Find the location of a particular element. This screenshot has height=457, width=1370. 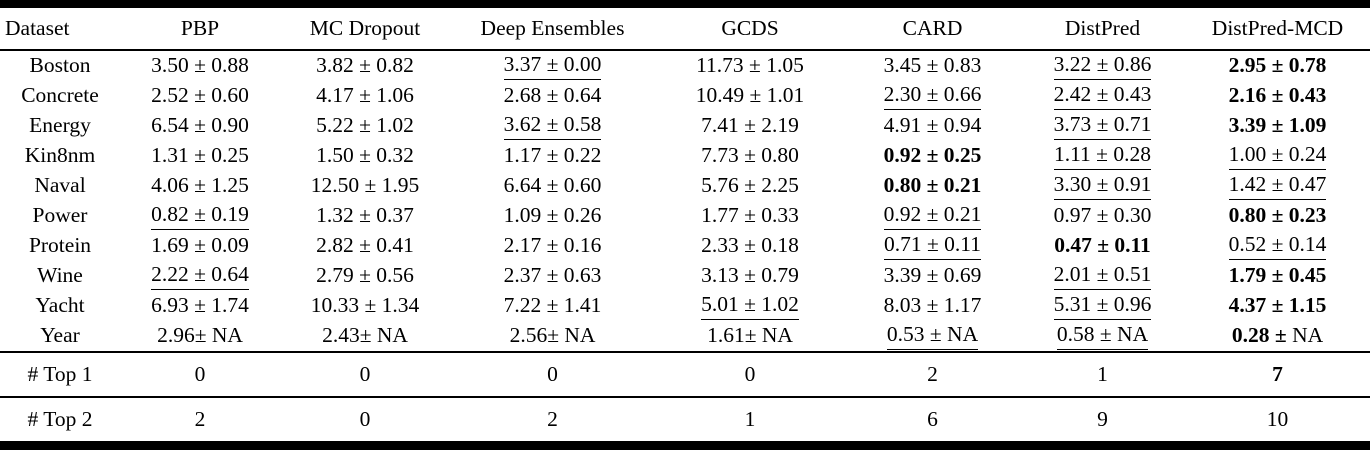

result-cell: 5.22 ± 1.02 is located at coordinates (365, 126).